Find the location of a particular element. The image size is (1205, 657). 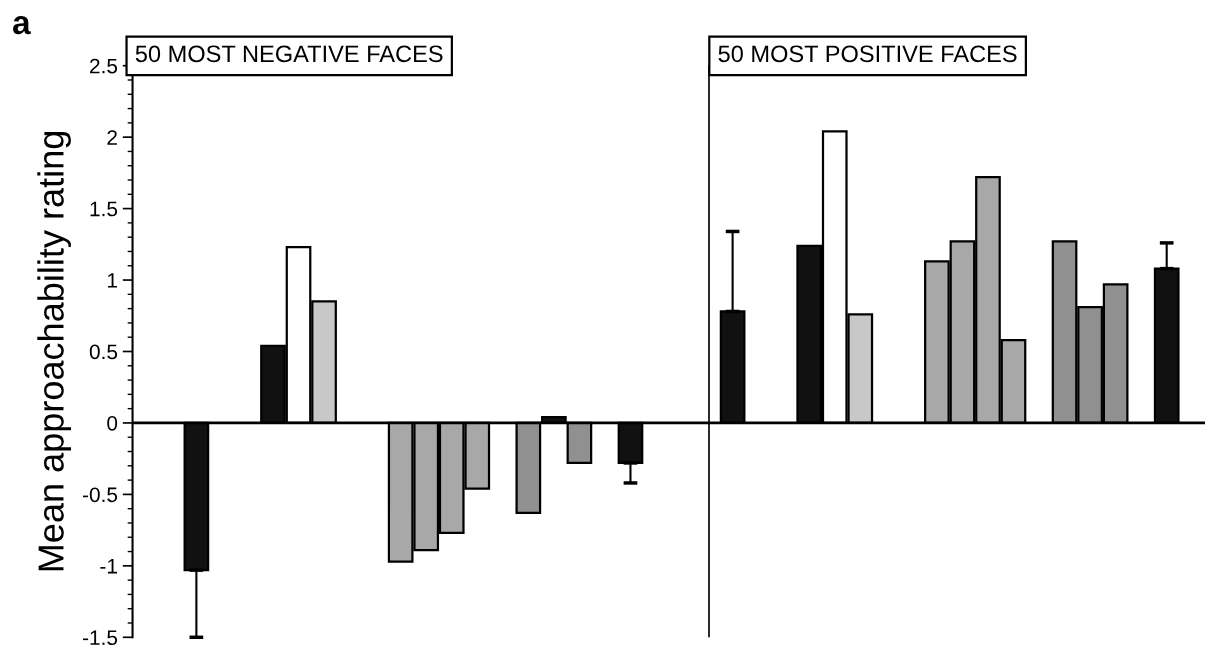

y-tick-label: 0 is located at coordinates (112, 423).